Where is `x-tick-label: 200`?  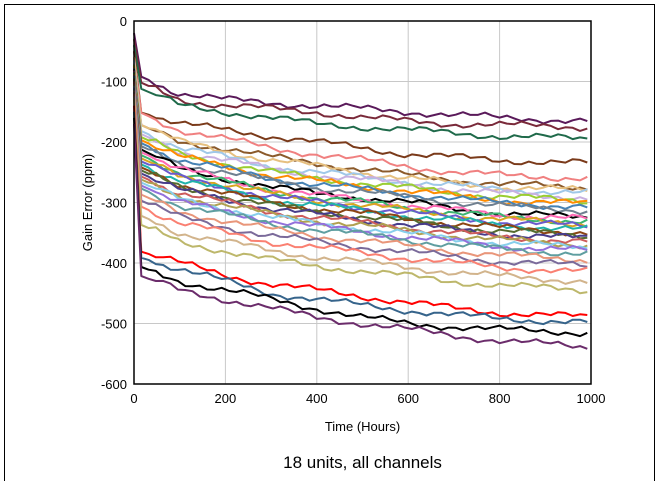 x-tick-label: 200 is located at coordinates (226, 398).